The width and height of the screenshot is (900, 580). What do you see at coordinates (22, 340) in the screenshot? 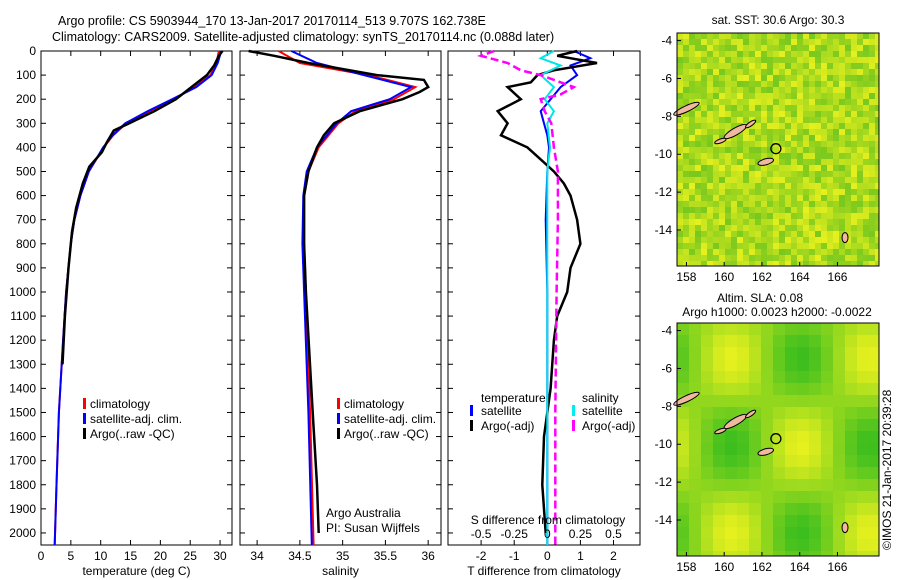
I see `y-tick-label: 1200` at bounding box center [22, 340].